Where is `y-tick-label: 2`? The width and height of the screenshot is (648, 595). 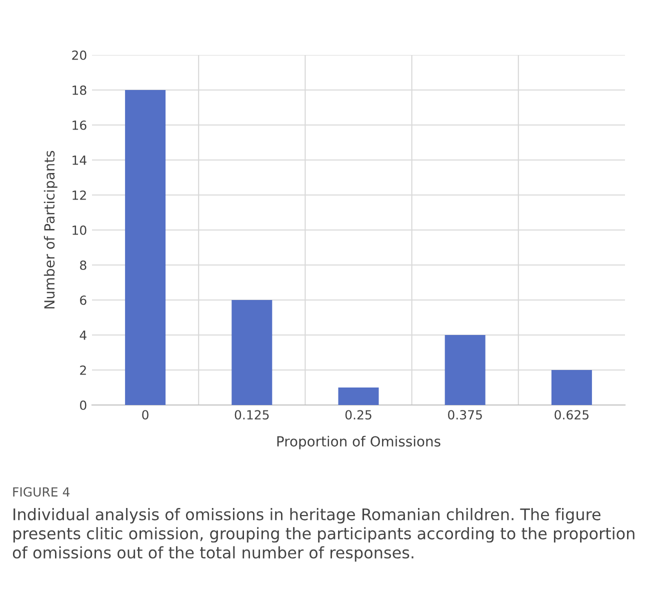 y-tick-label: 2 is located at coordinates (83, 370).